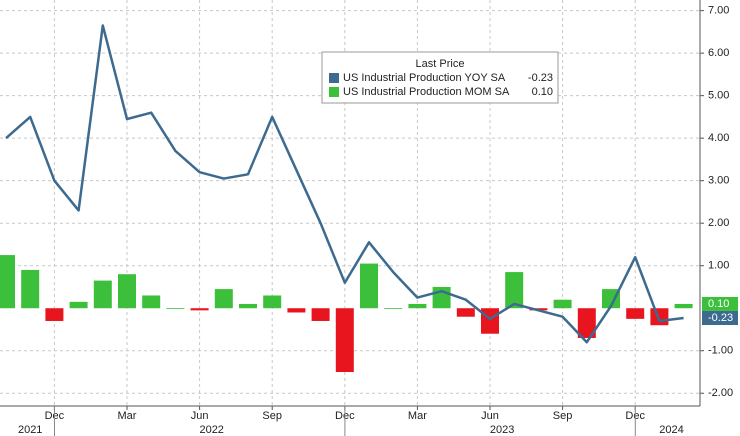  What do you see at coordinates (718, 223) in the screenshot?
I see `y-tick-label: 2.00` at bounding box center [718, 223].